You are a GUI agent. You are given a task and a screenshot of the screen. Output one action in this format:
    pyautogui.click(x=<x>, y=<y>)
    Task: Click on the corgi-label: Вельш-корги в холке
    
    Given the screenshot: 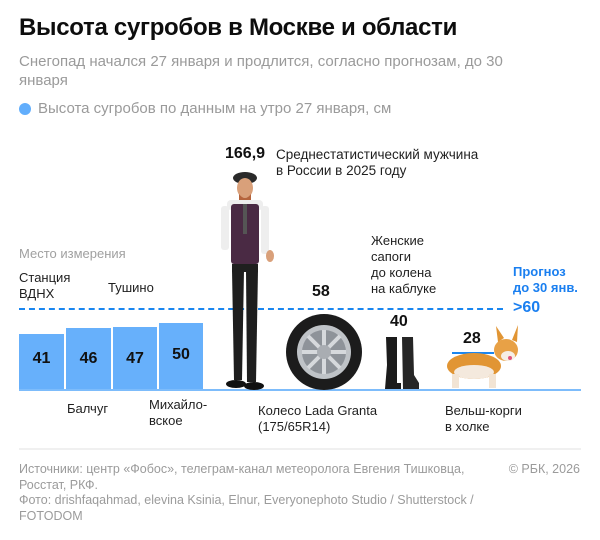 What is the action you would take?
    pyautogui.click(x=483, y=419)
    